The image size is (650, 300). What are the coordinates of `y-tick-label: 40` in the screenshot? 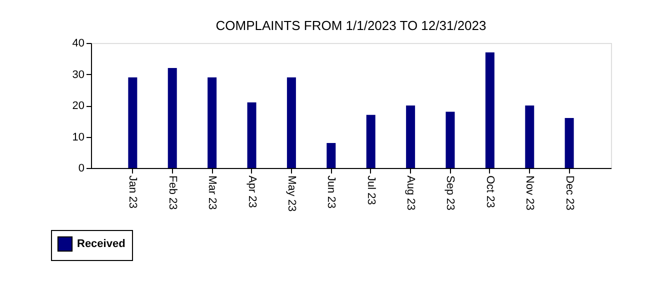 It's located at (78, 44).